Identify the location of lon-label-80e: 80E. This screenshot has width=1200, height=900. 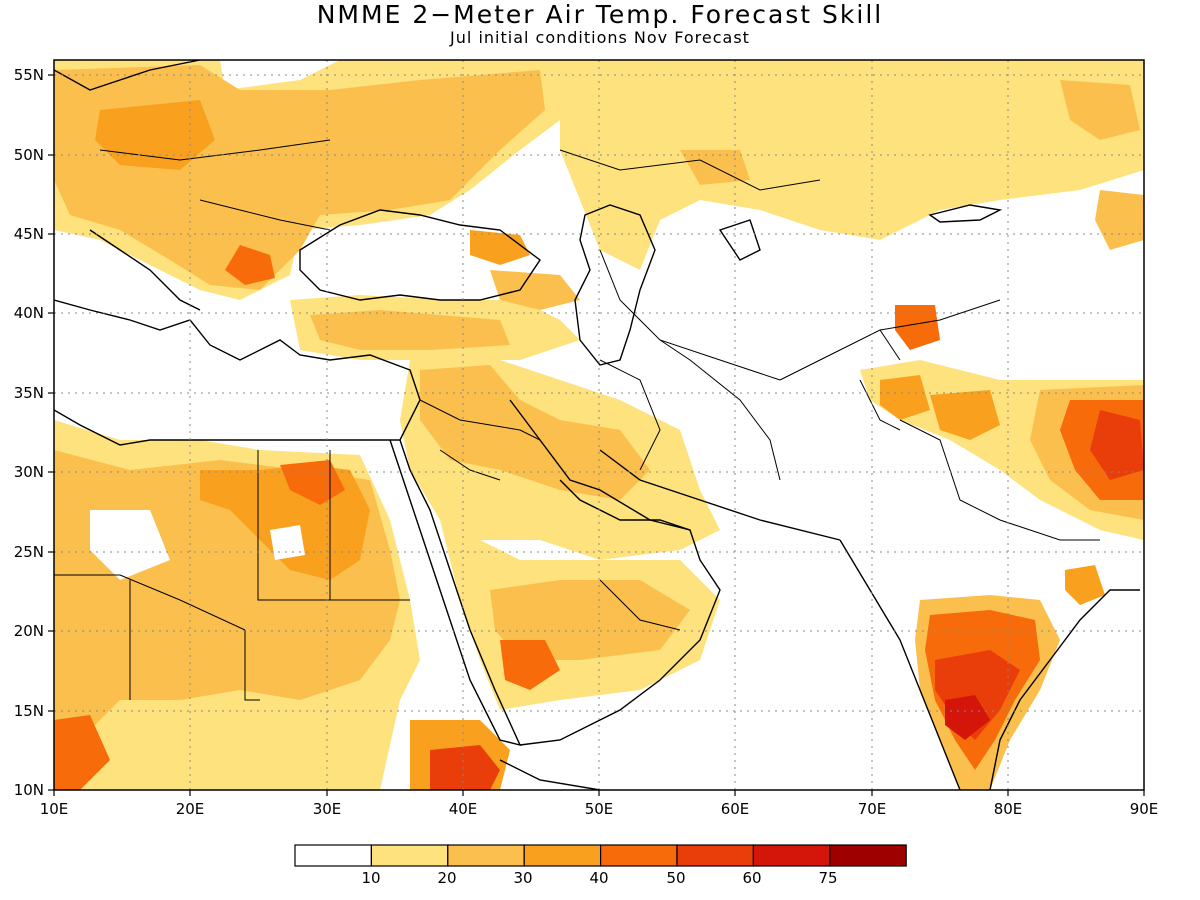
(1008, 809).